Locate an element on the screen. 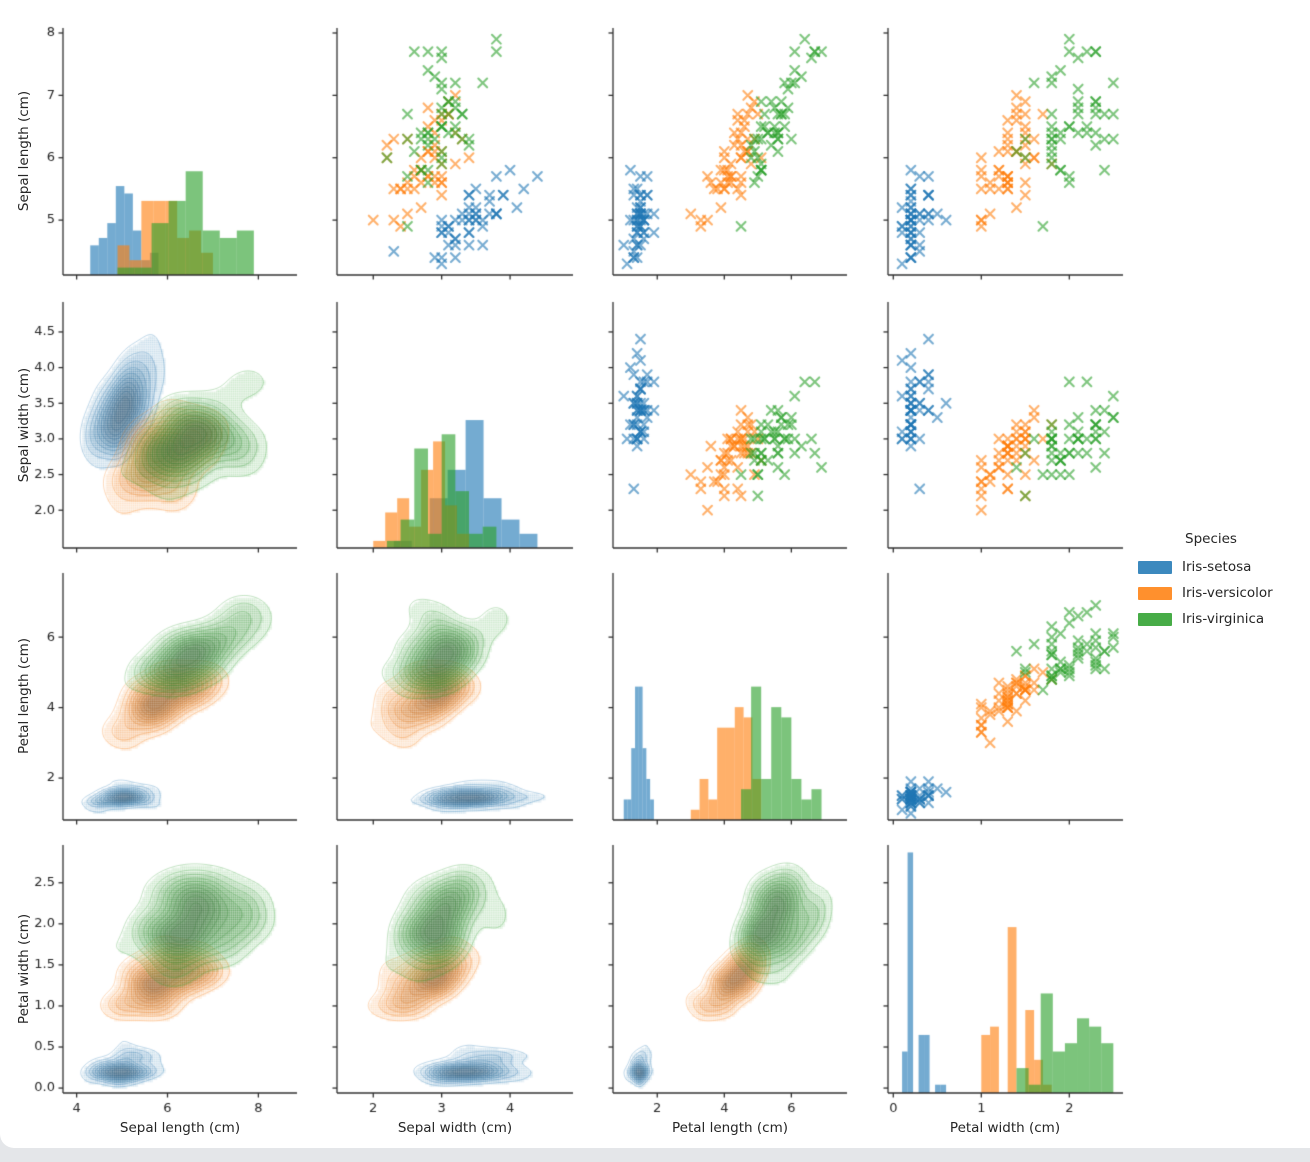  legend-label-setosa: Iris-setosa is located at coordinates (1217, 567).